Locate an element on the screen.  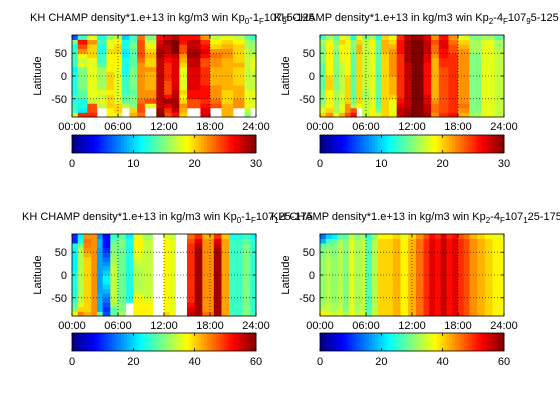
x-tick-label: 18:00 is located at coordinates (458, 326).